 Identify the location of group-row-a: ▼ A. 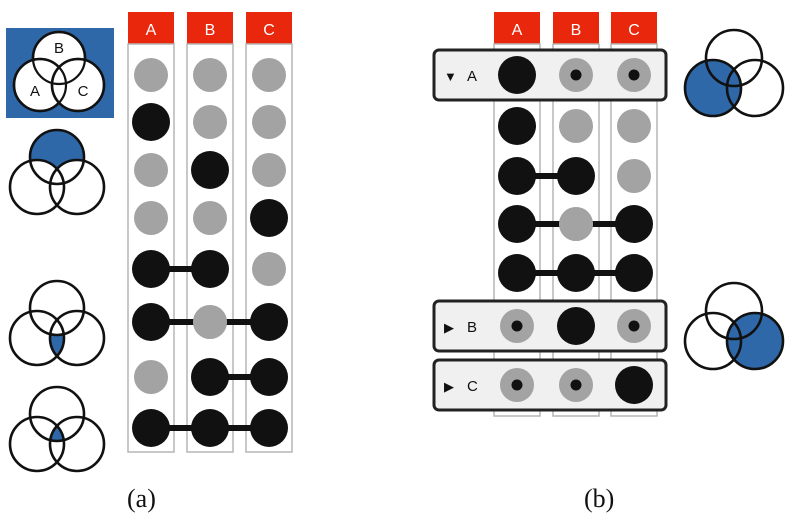
(550, 75).